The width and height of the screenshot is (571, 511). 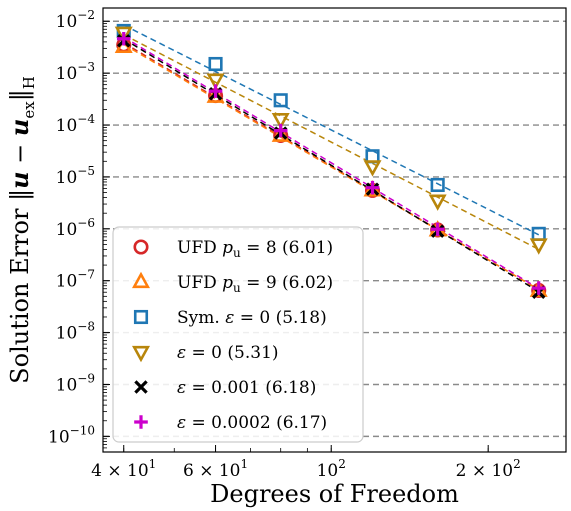 I want to click on y-axis-label-ex: ex, so click(x=29, y=110).